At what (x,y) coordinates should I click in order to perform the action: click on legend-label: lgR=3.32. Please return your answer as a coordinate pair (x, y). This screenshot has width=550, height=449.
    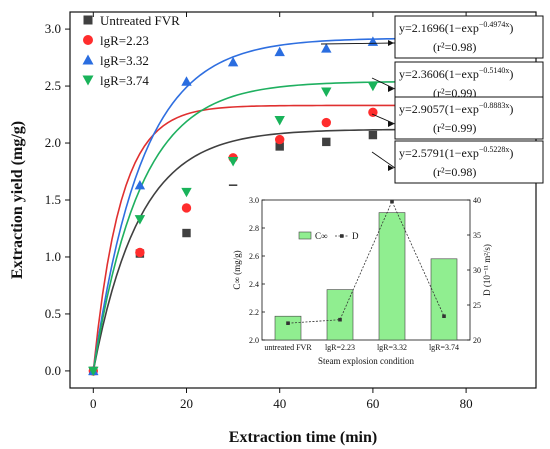
    Looking at the image, I should click on (124, 60).